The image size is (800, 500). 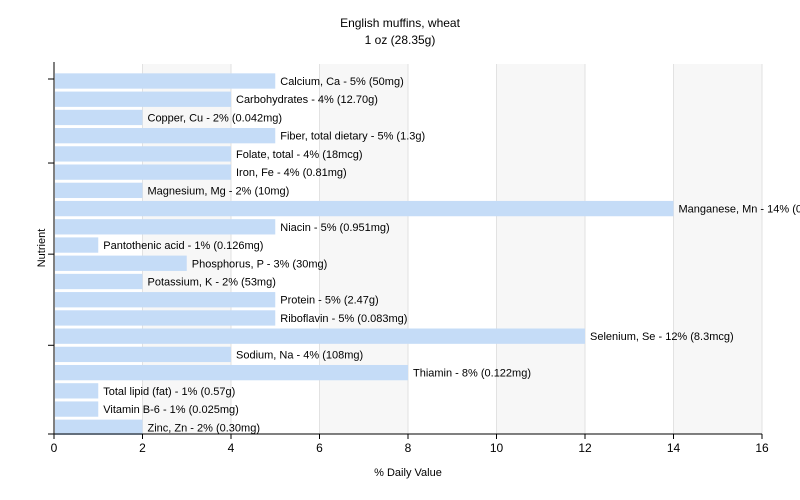 I want to click on bar-label: Carbohydrates - 4% (12.70g), so click(x=307, y=100).